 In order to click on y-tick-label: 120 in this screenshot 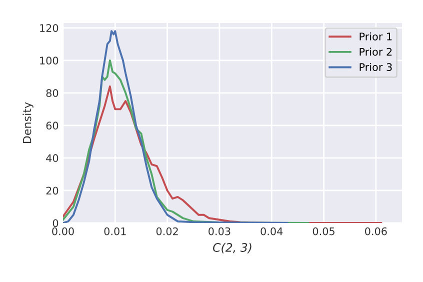, I will do `click(49, 28)`.